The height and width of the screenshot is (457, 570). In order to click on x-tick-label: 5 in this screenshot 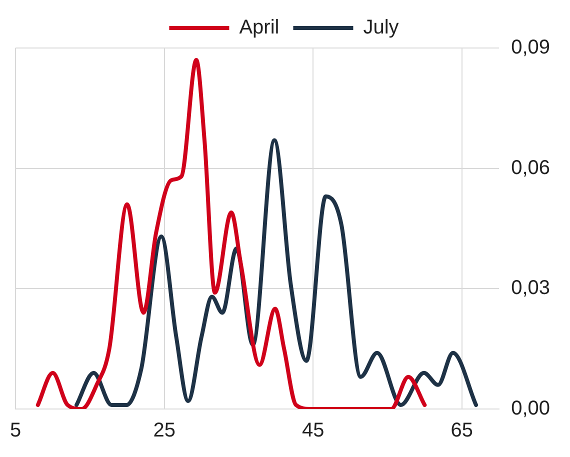, I will do `click(16, 431)`.